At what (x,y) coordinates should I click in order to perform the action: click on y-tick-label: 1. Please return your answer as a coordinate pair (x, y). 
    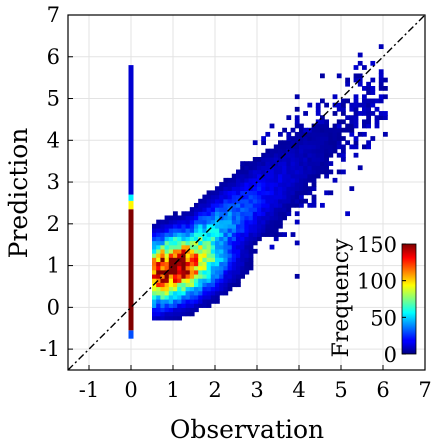
    Looking at the image, I should click on (53, 266).